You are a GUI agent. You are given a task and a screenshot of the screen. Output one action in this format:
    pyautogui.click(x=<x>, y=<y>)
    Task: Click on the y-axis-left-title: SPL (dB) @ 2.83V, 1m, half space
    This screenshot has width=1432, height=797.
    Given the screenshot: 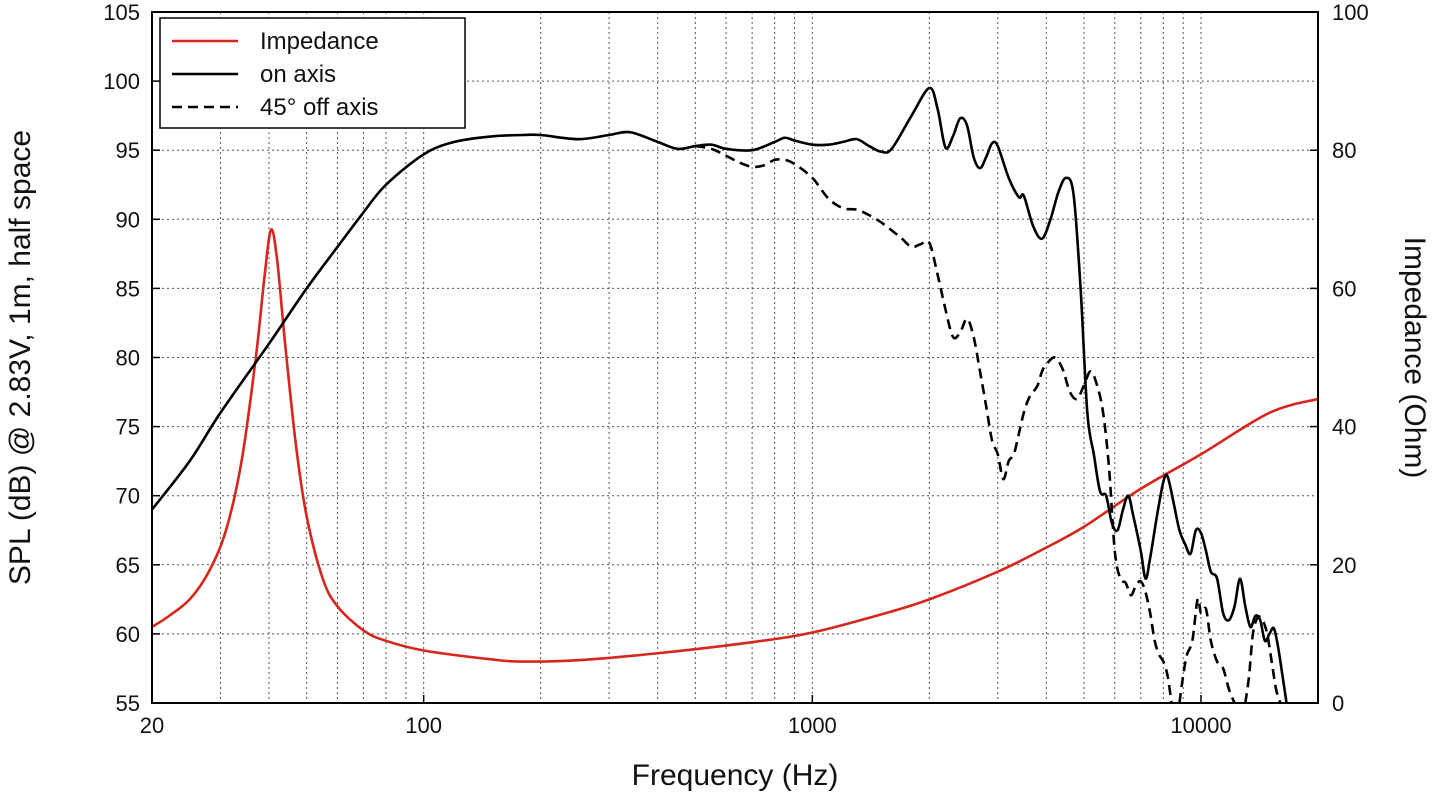 What is the action you would take?
    pyautogui.click(x=20, y=357)
    